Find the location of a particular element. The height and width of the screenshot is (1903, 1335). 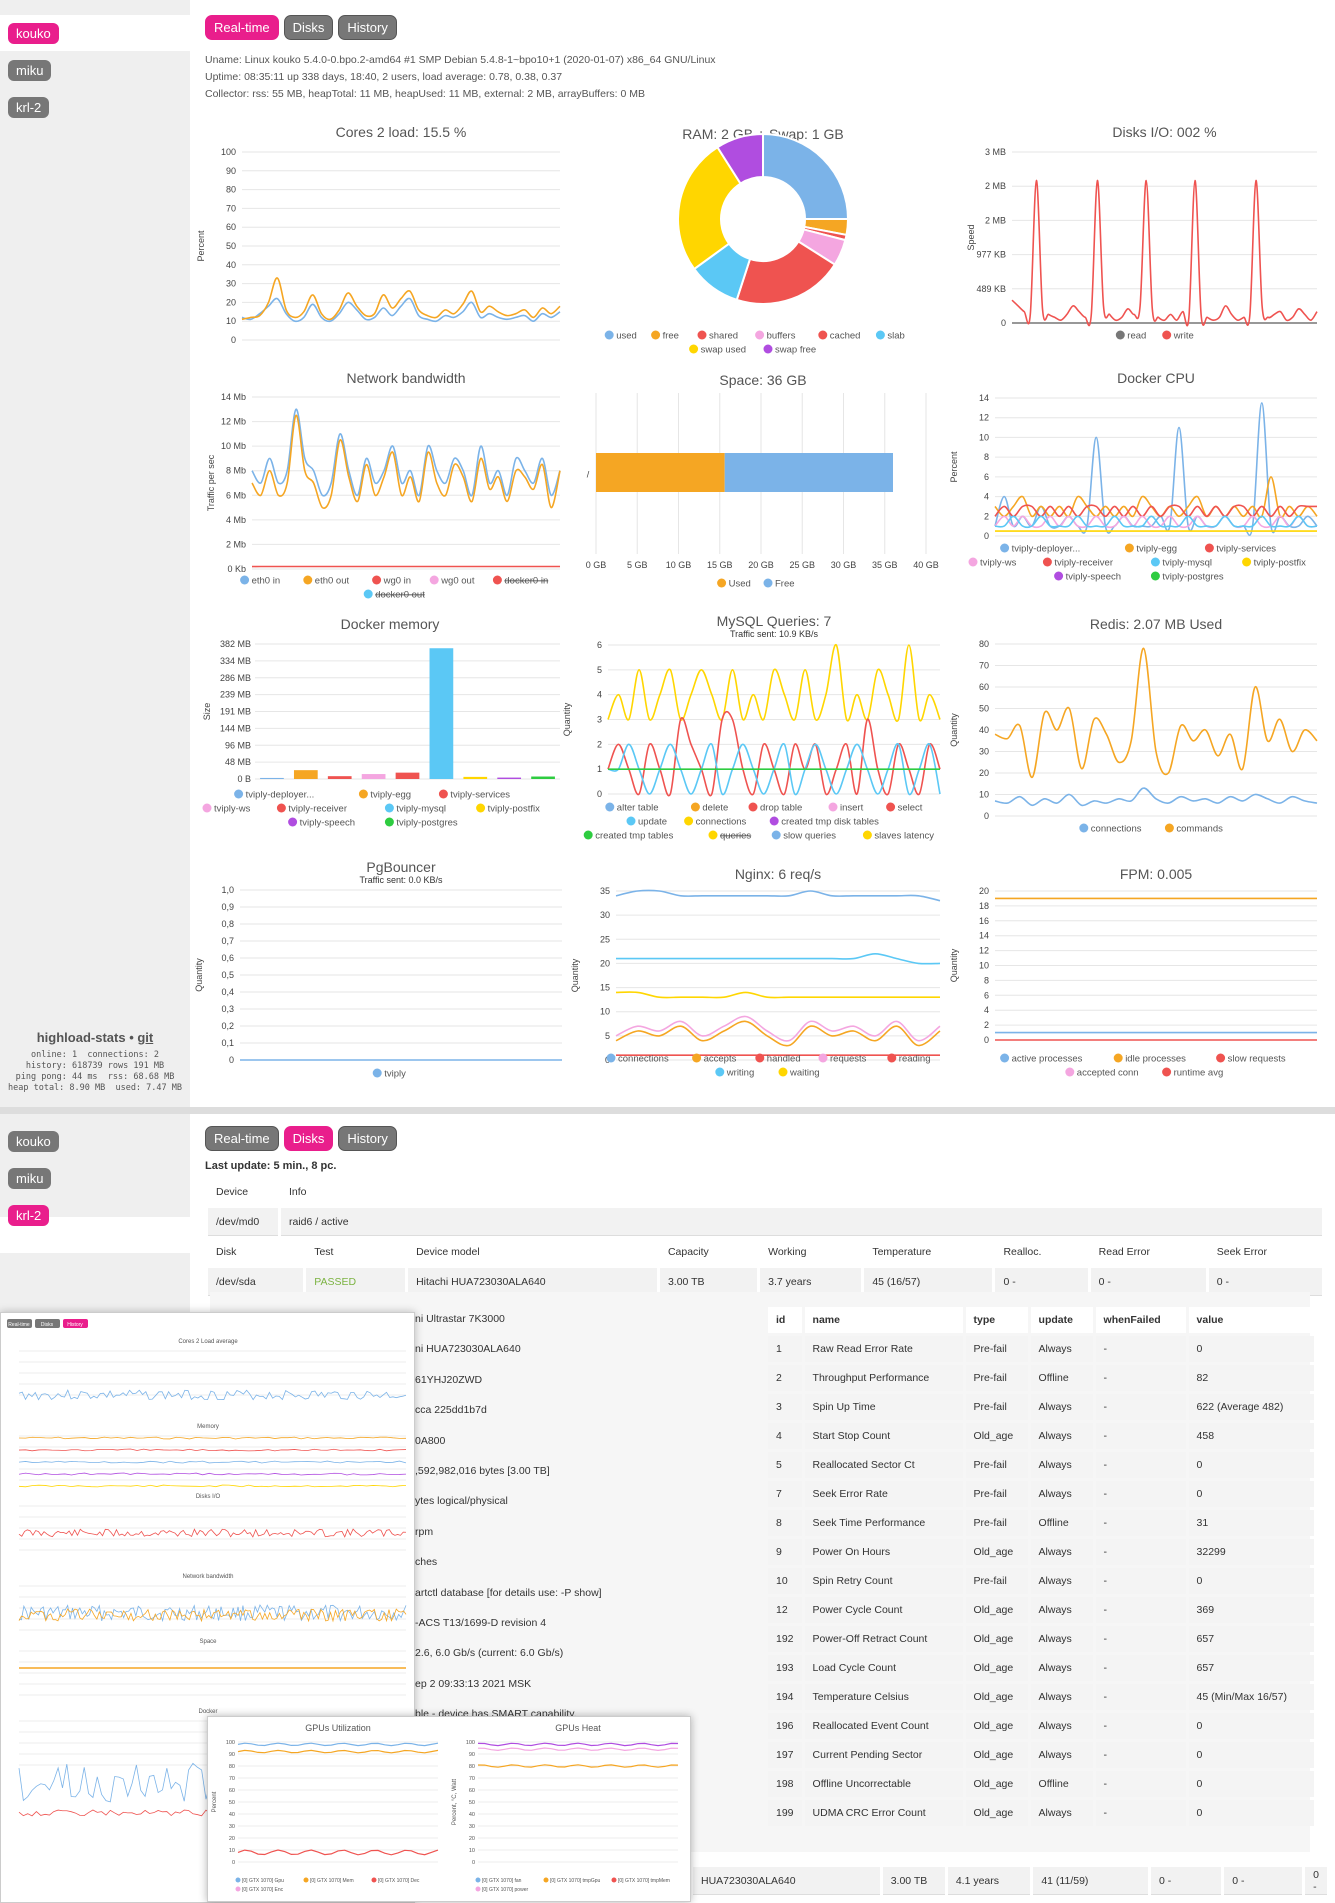

gpu-legend-label: [0] GTX 1070] fan is located at coordinates (502, 1881).